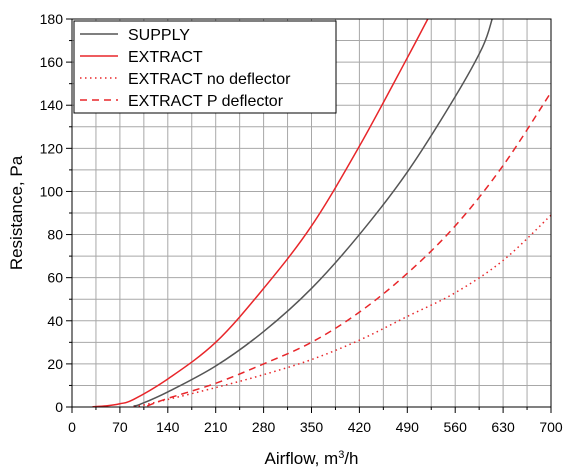 Image resolution: width=569 pixels, height=470 pixels. Describe the element at coordinates (52, 105) in the screenshot. I see `y-tick-label: 140` at that location.